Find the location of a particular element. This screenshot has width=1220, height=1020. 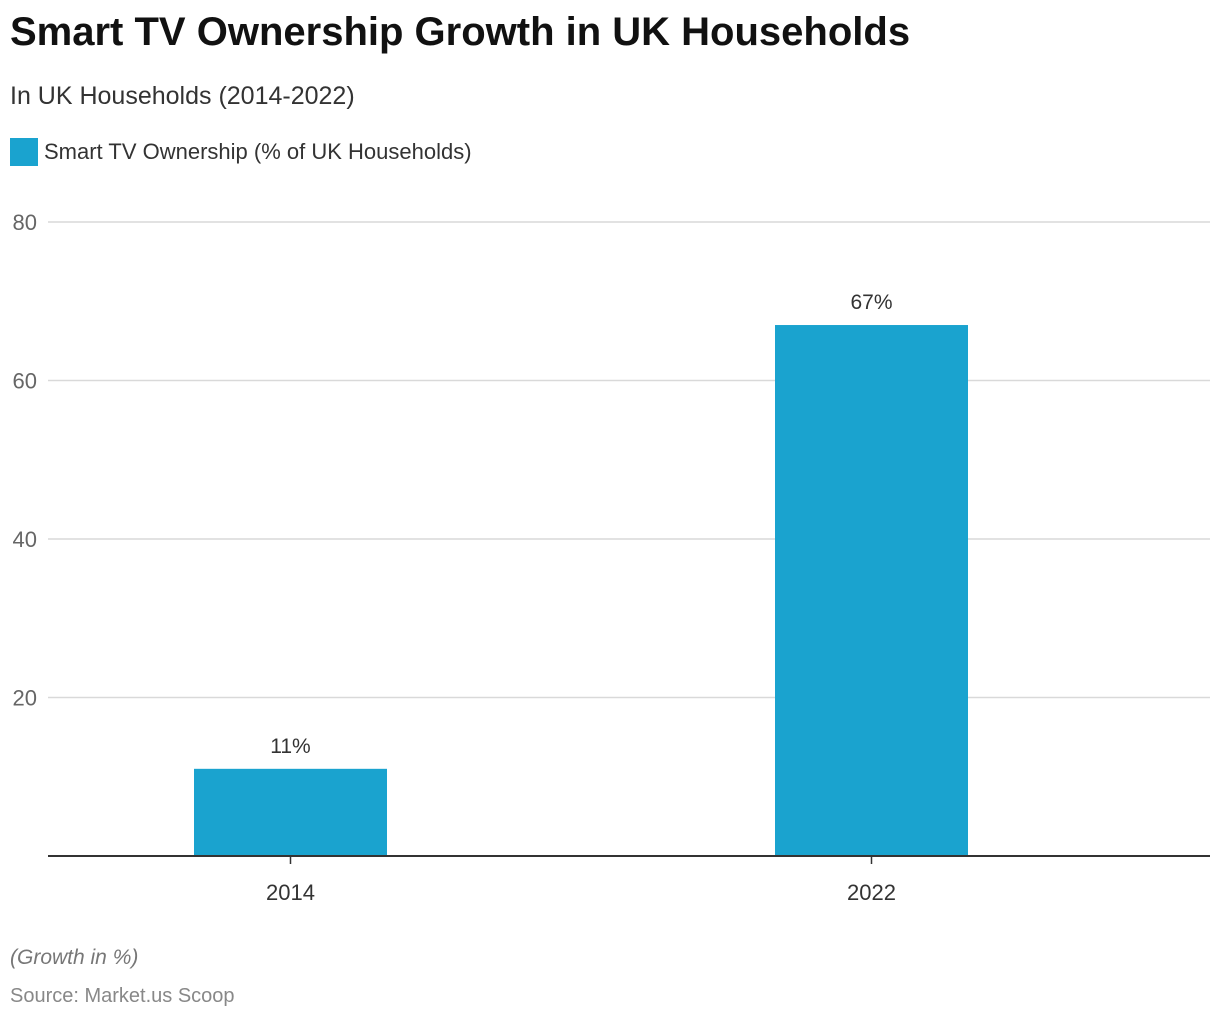

legend-label: Smart TV Ownership (% of UK Households) is located at coordinates (258, 151).